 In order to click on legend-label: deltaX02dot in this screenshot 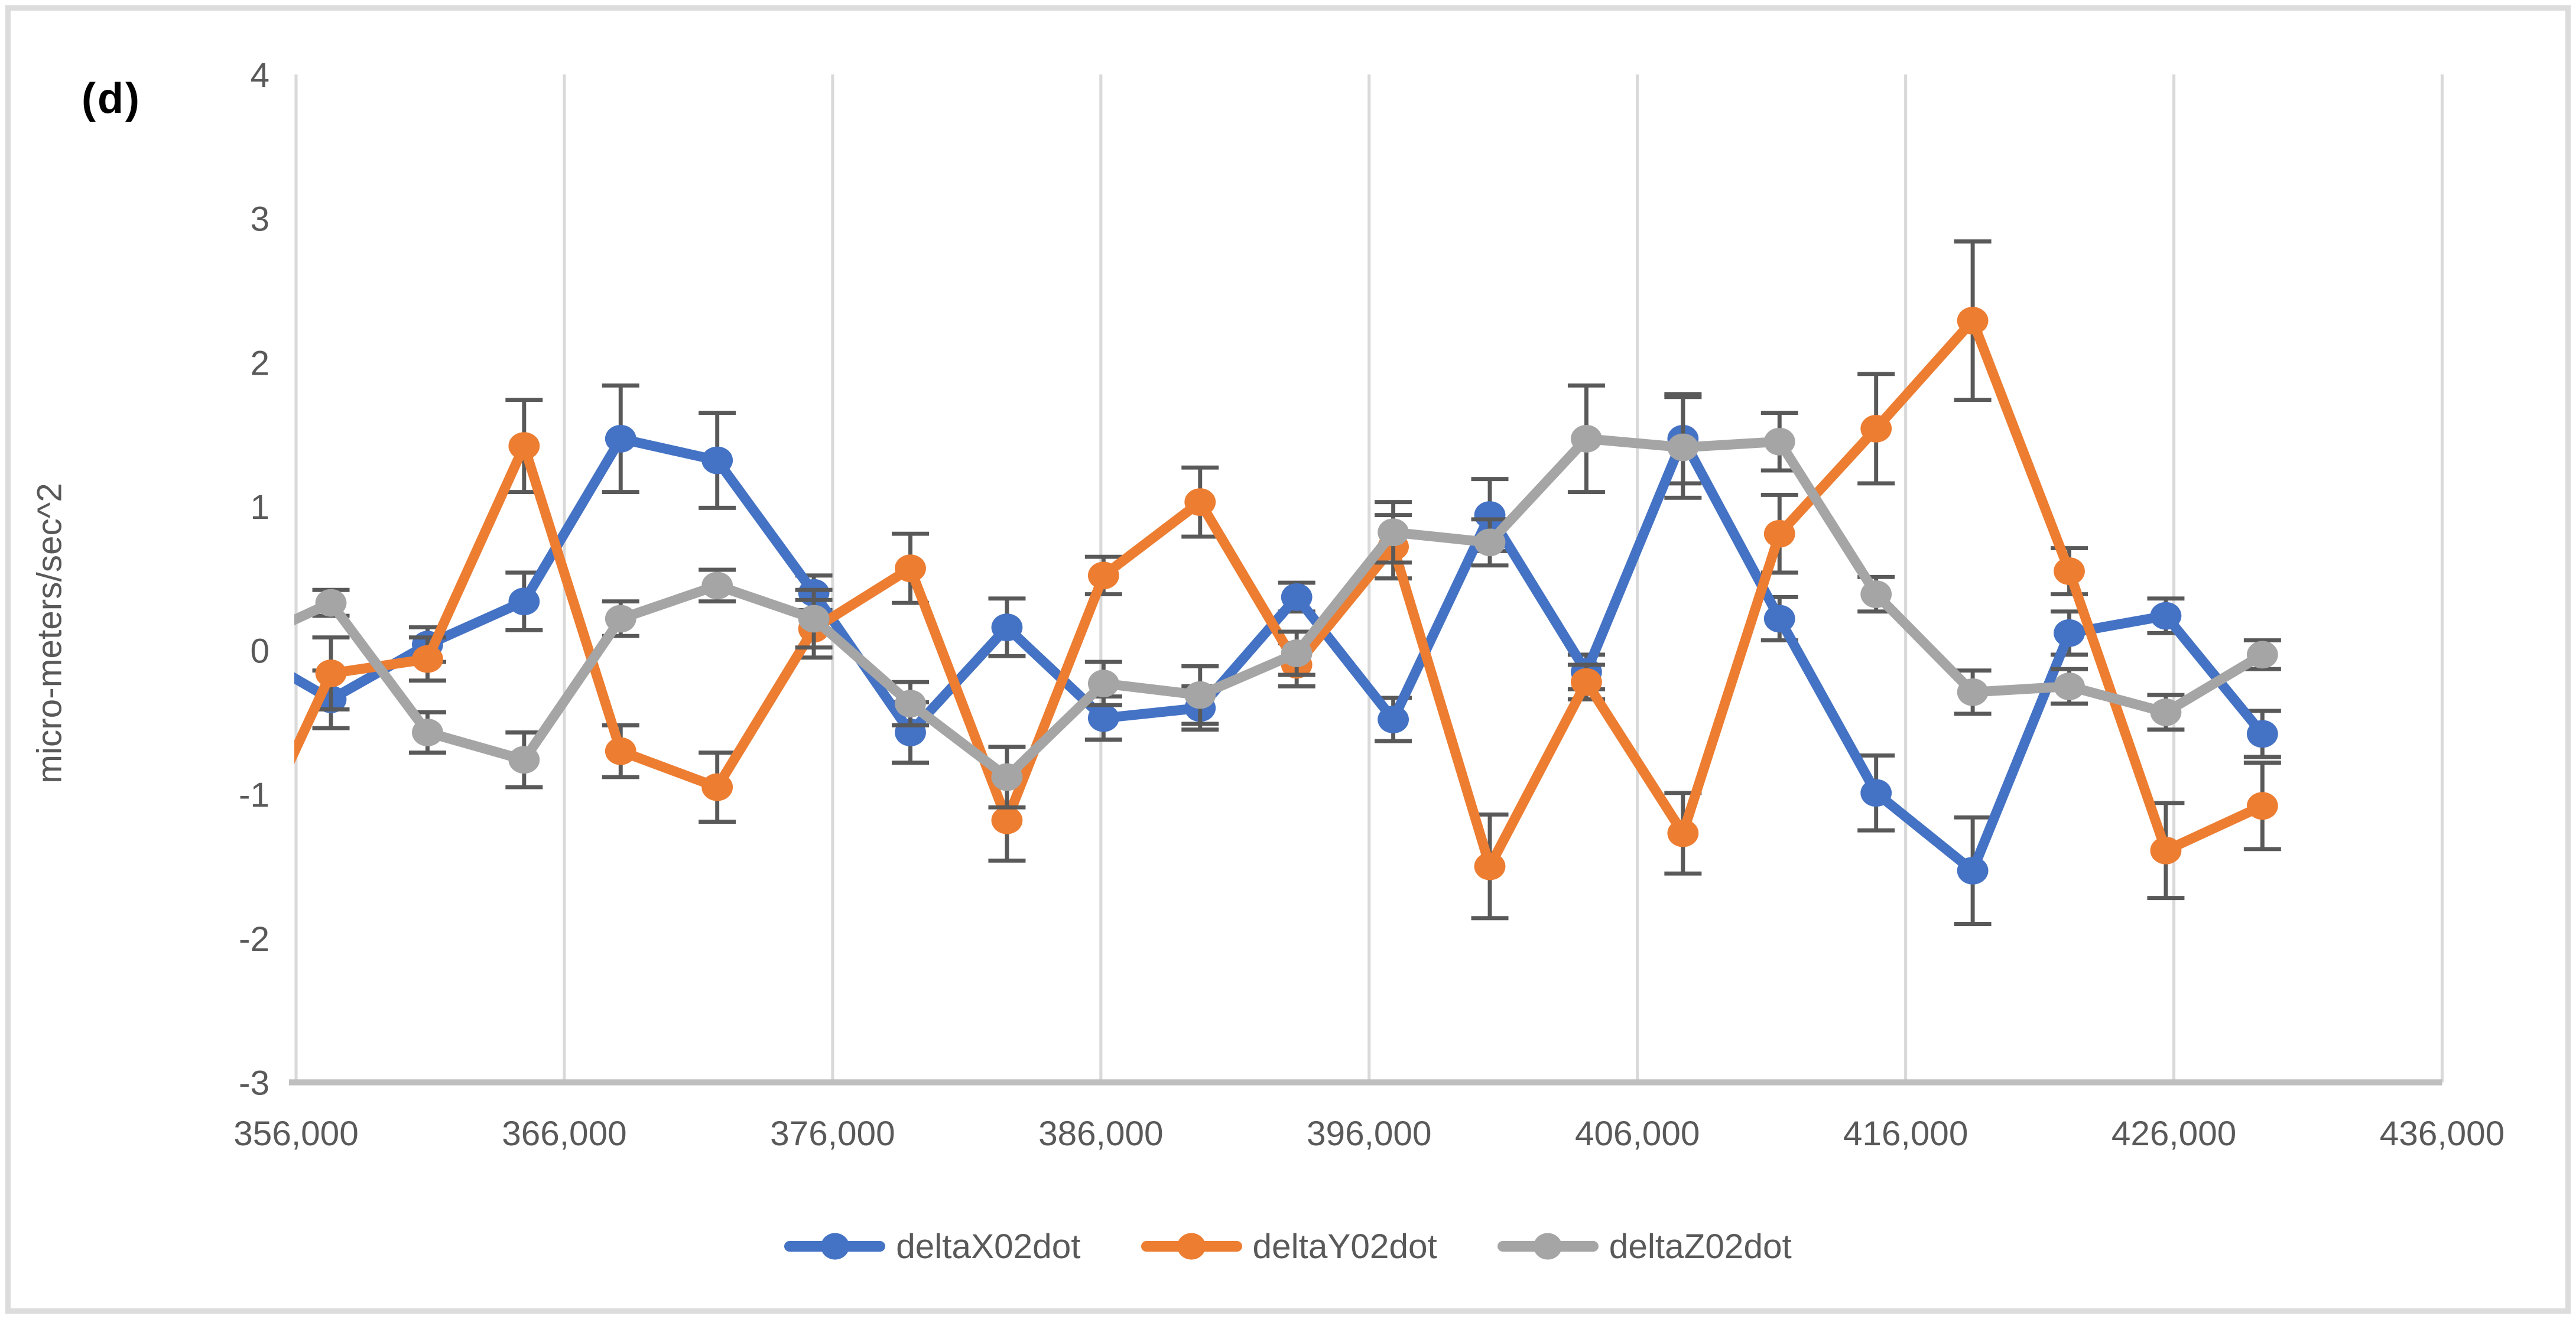, I will do `click(988, 1246)`.